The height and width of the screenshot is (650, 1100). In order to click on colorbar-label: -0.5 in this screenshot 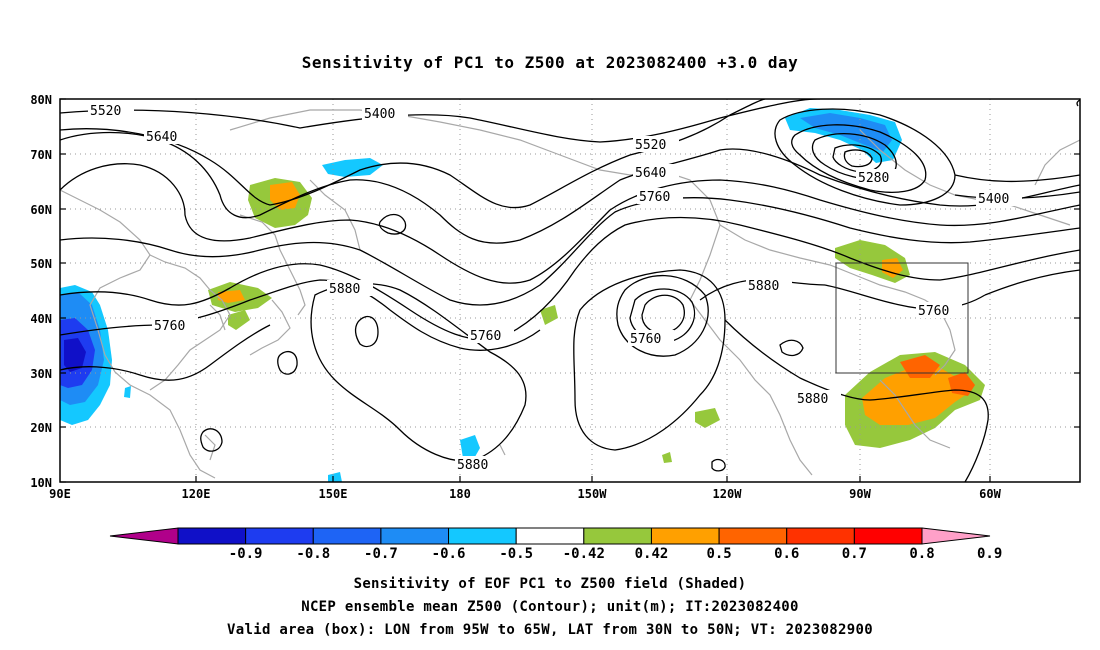, I will do `click(516, 554)`.